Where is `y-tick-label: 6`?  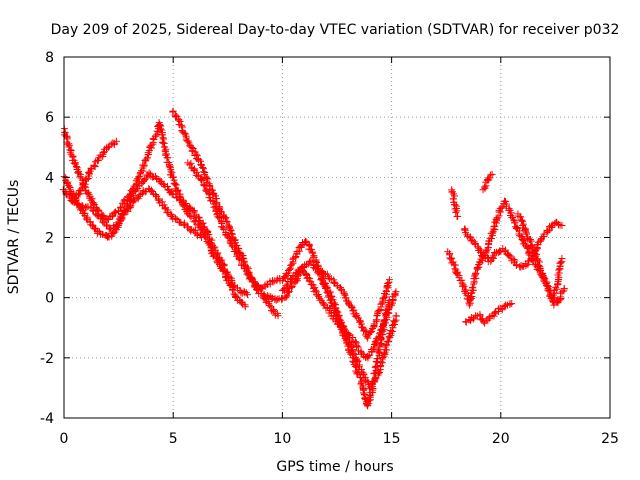 y-tick-label: 6 is located at coordinates (49, 118).